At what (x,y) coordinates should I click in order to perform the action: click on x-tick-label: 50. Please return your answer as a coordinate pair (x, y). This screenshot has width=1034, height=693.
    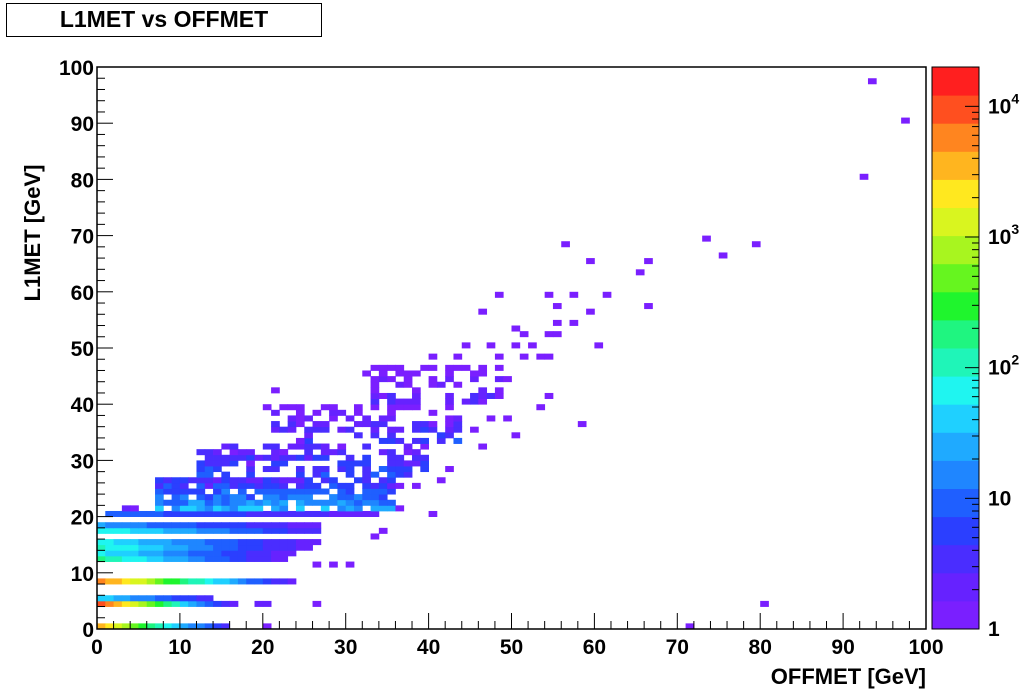
    Looking at the image, I should click on (511, 647).